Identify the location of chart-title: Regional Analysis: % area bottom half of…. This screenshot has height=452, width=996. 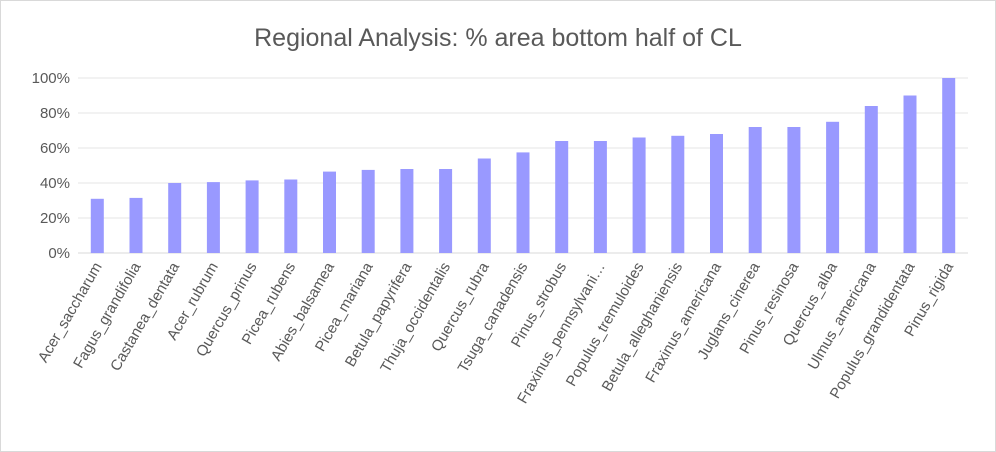
(498, 38).